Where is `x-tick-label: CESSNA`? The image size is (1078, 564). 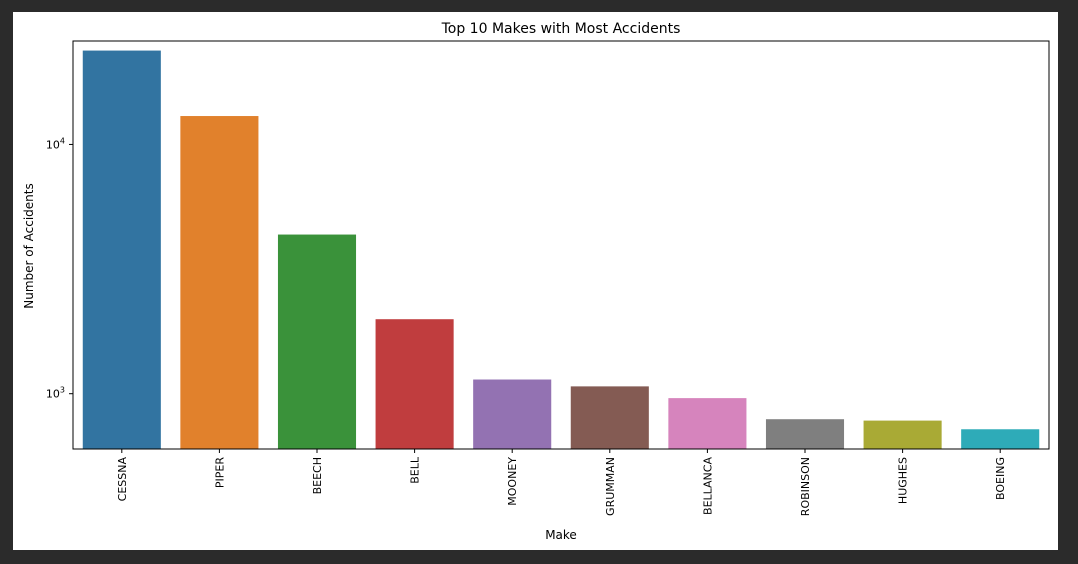
x-tick-label: CESSNA is located at coordinates (122, 479).